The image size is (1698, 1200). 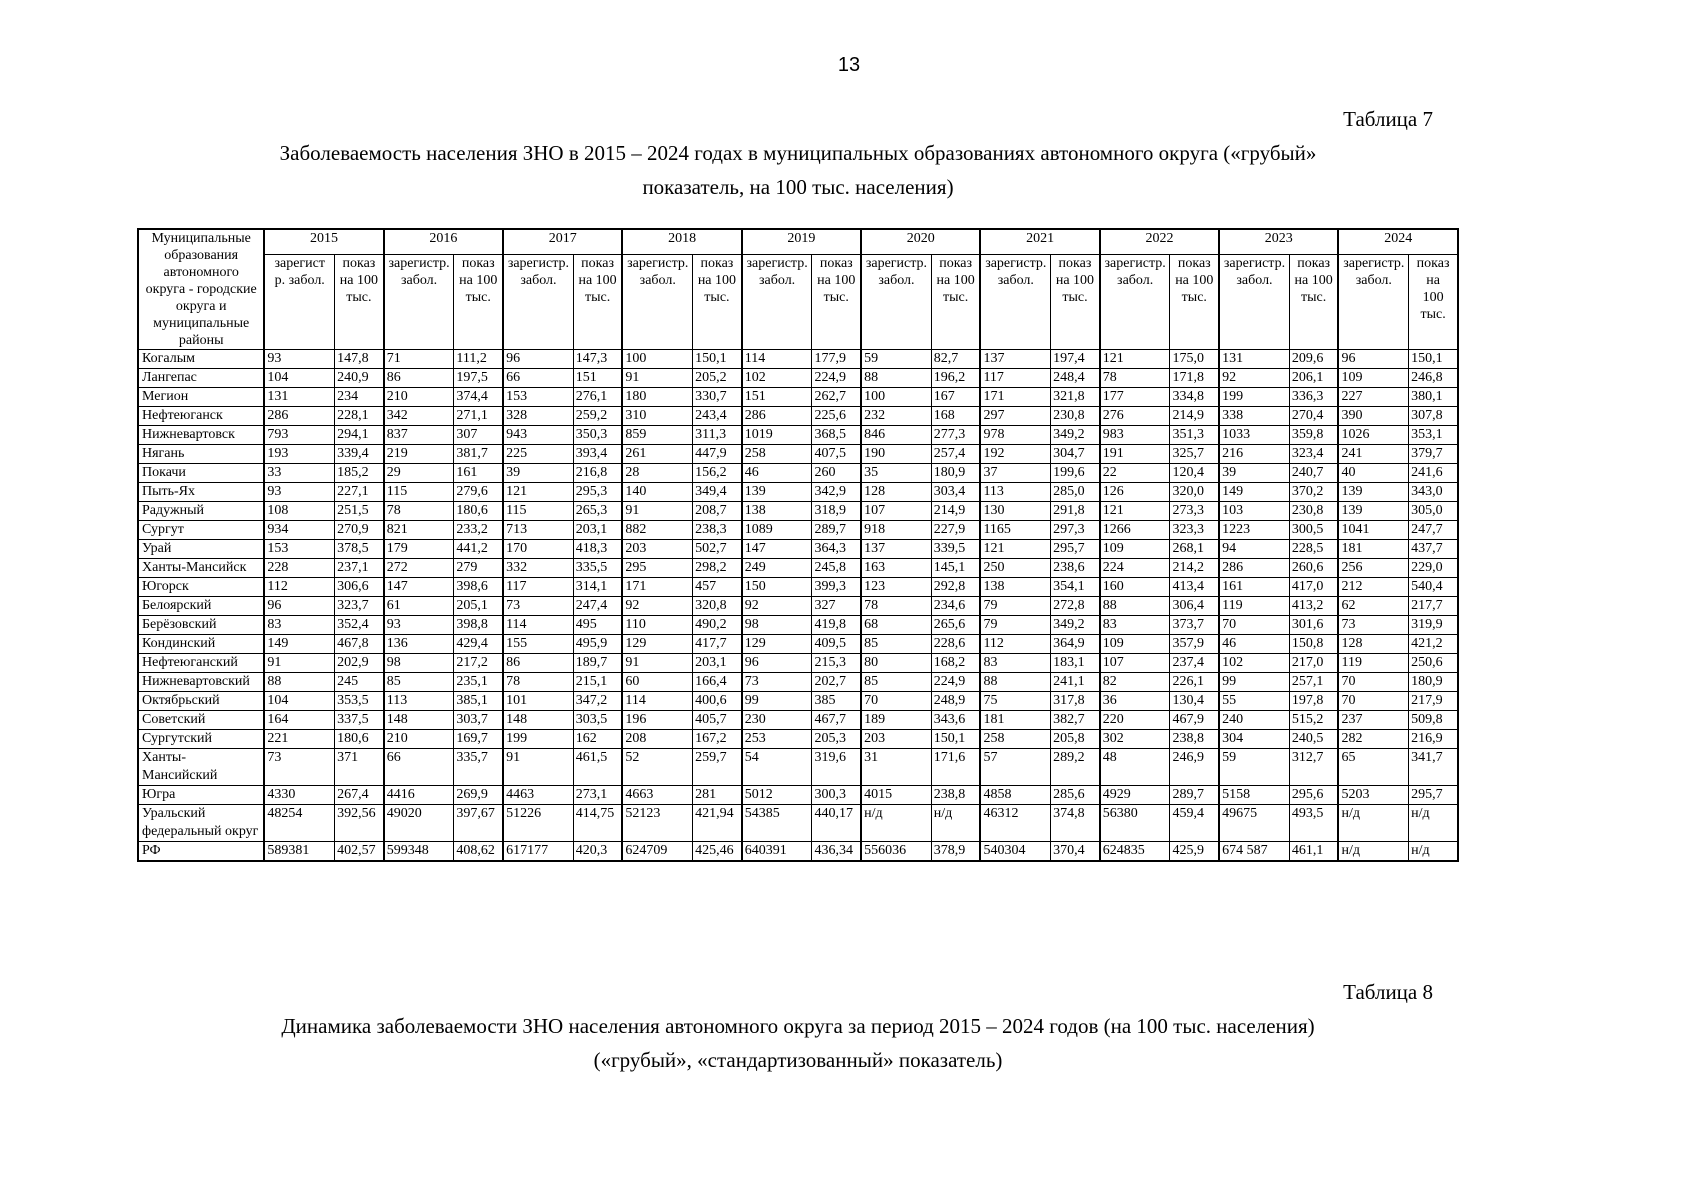 What do you see at coordinates (359, 795) in the screenshot?
I see `cell-rate: 267,4` at bounding box center [359, 795].